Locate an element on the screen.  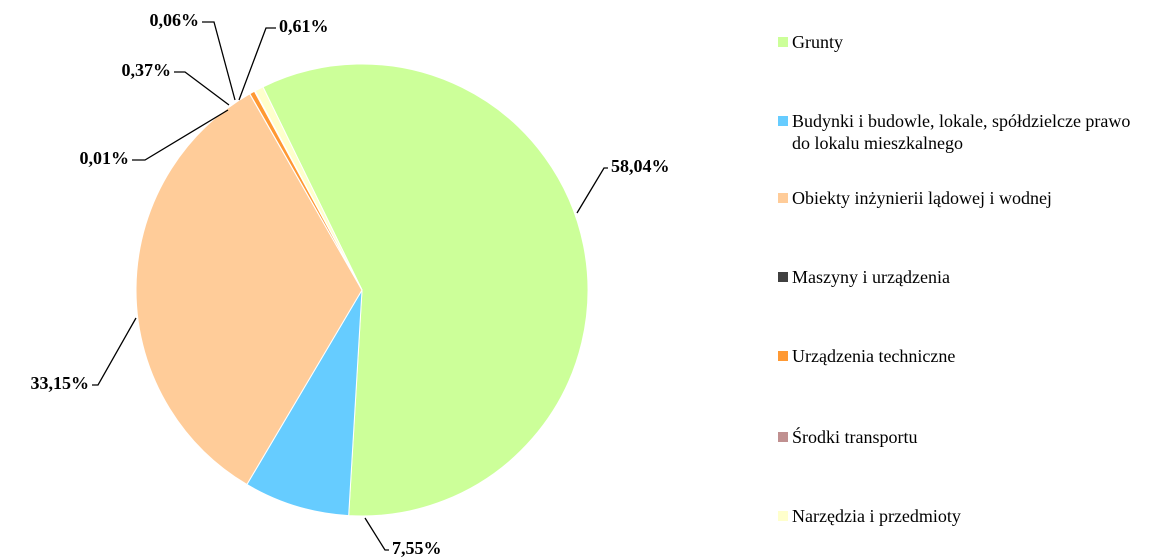
legend-label: Grunty is located at coordinates (817, 42).